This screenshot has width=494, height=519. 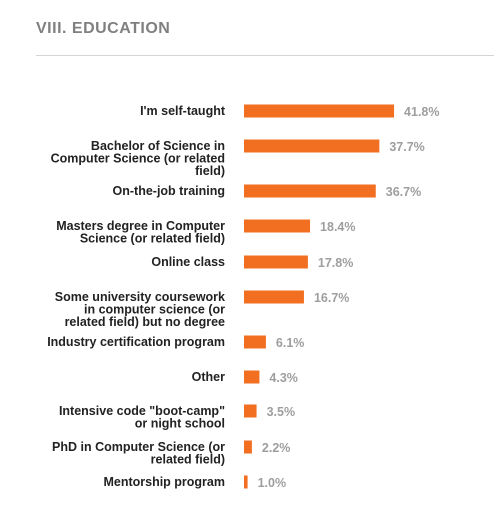 I want to click on value-label-8: 3.5%, so click(x=281, y=412).